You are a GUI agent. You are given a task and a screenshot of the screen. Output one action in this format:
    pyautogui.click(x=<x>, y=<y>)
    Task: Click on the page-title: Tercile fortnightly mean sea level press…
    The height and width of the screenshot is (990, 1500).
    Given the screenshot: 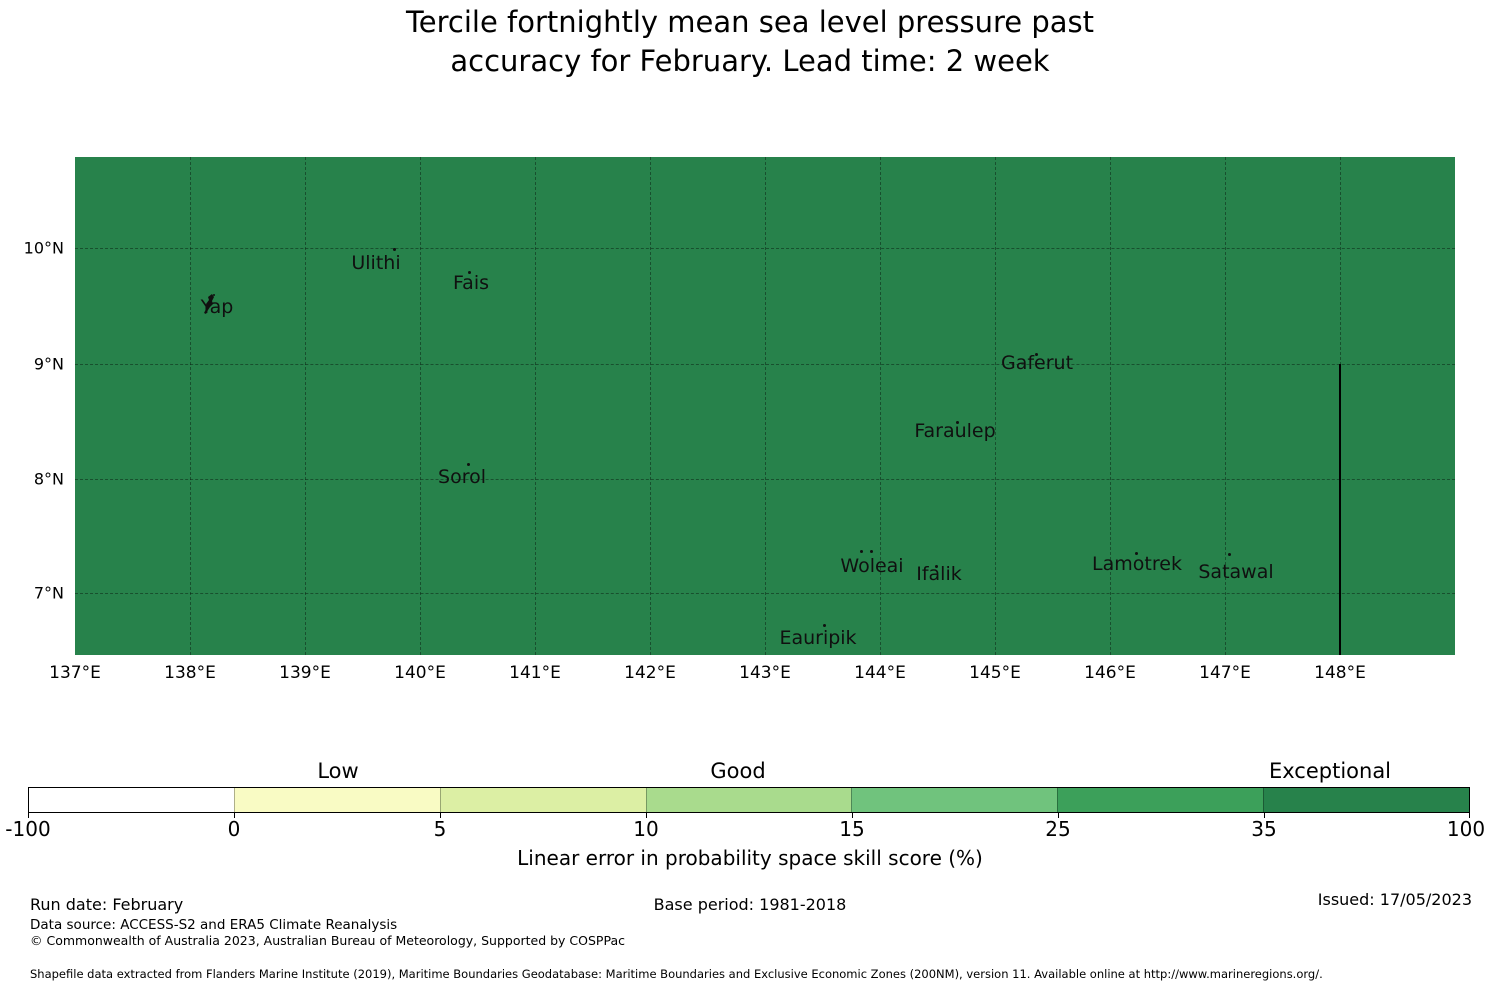 What is the action you would take?
    pyautogui.click(x=750, y=42)
    